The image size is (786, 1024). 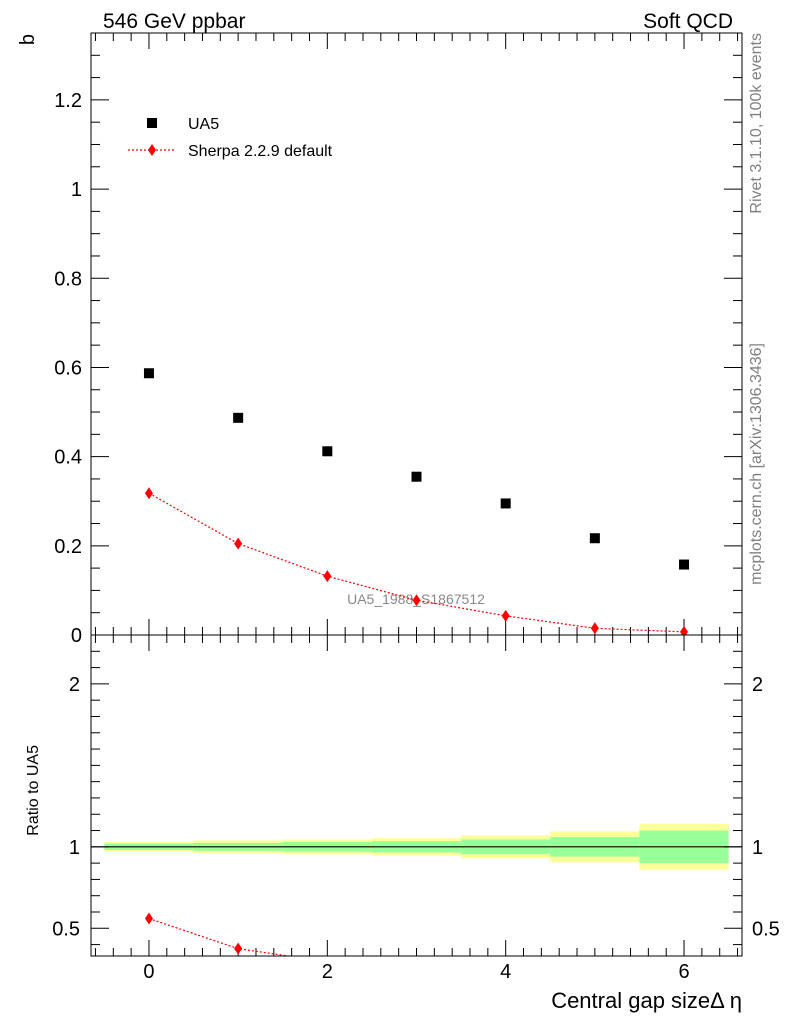 I want to click on main-y-tick-label: 0, so click(x=76, y=636).